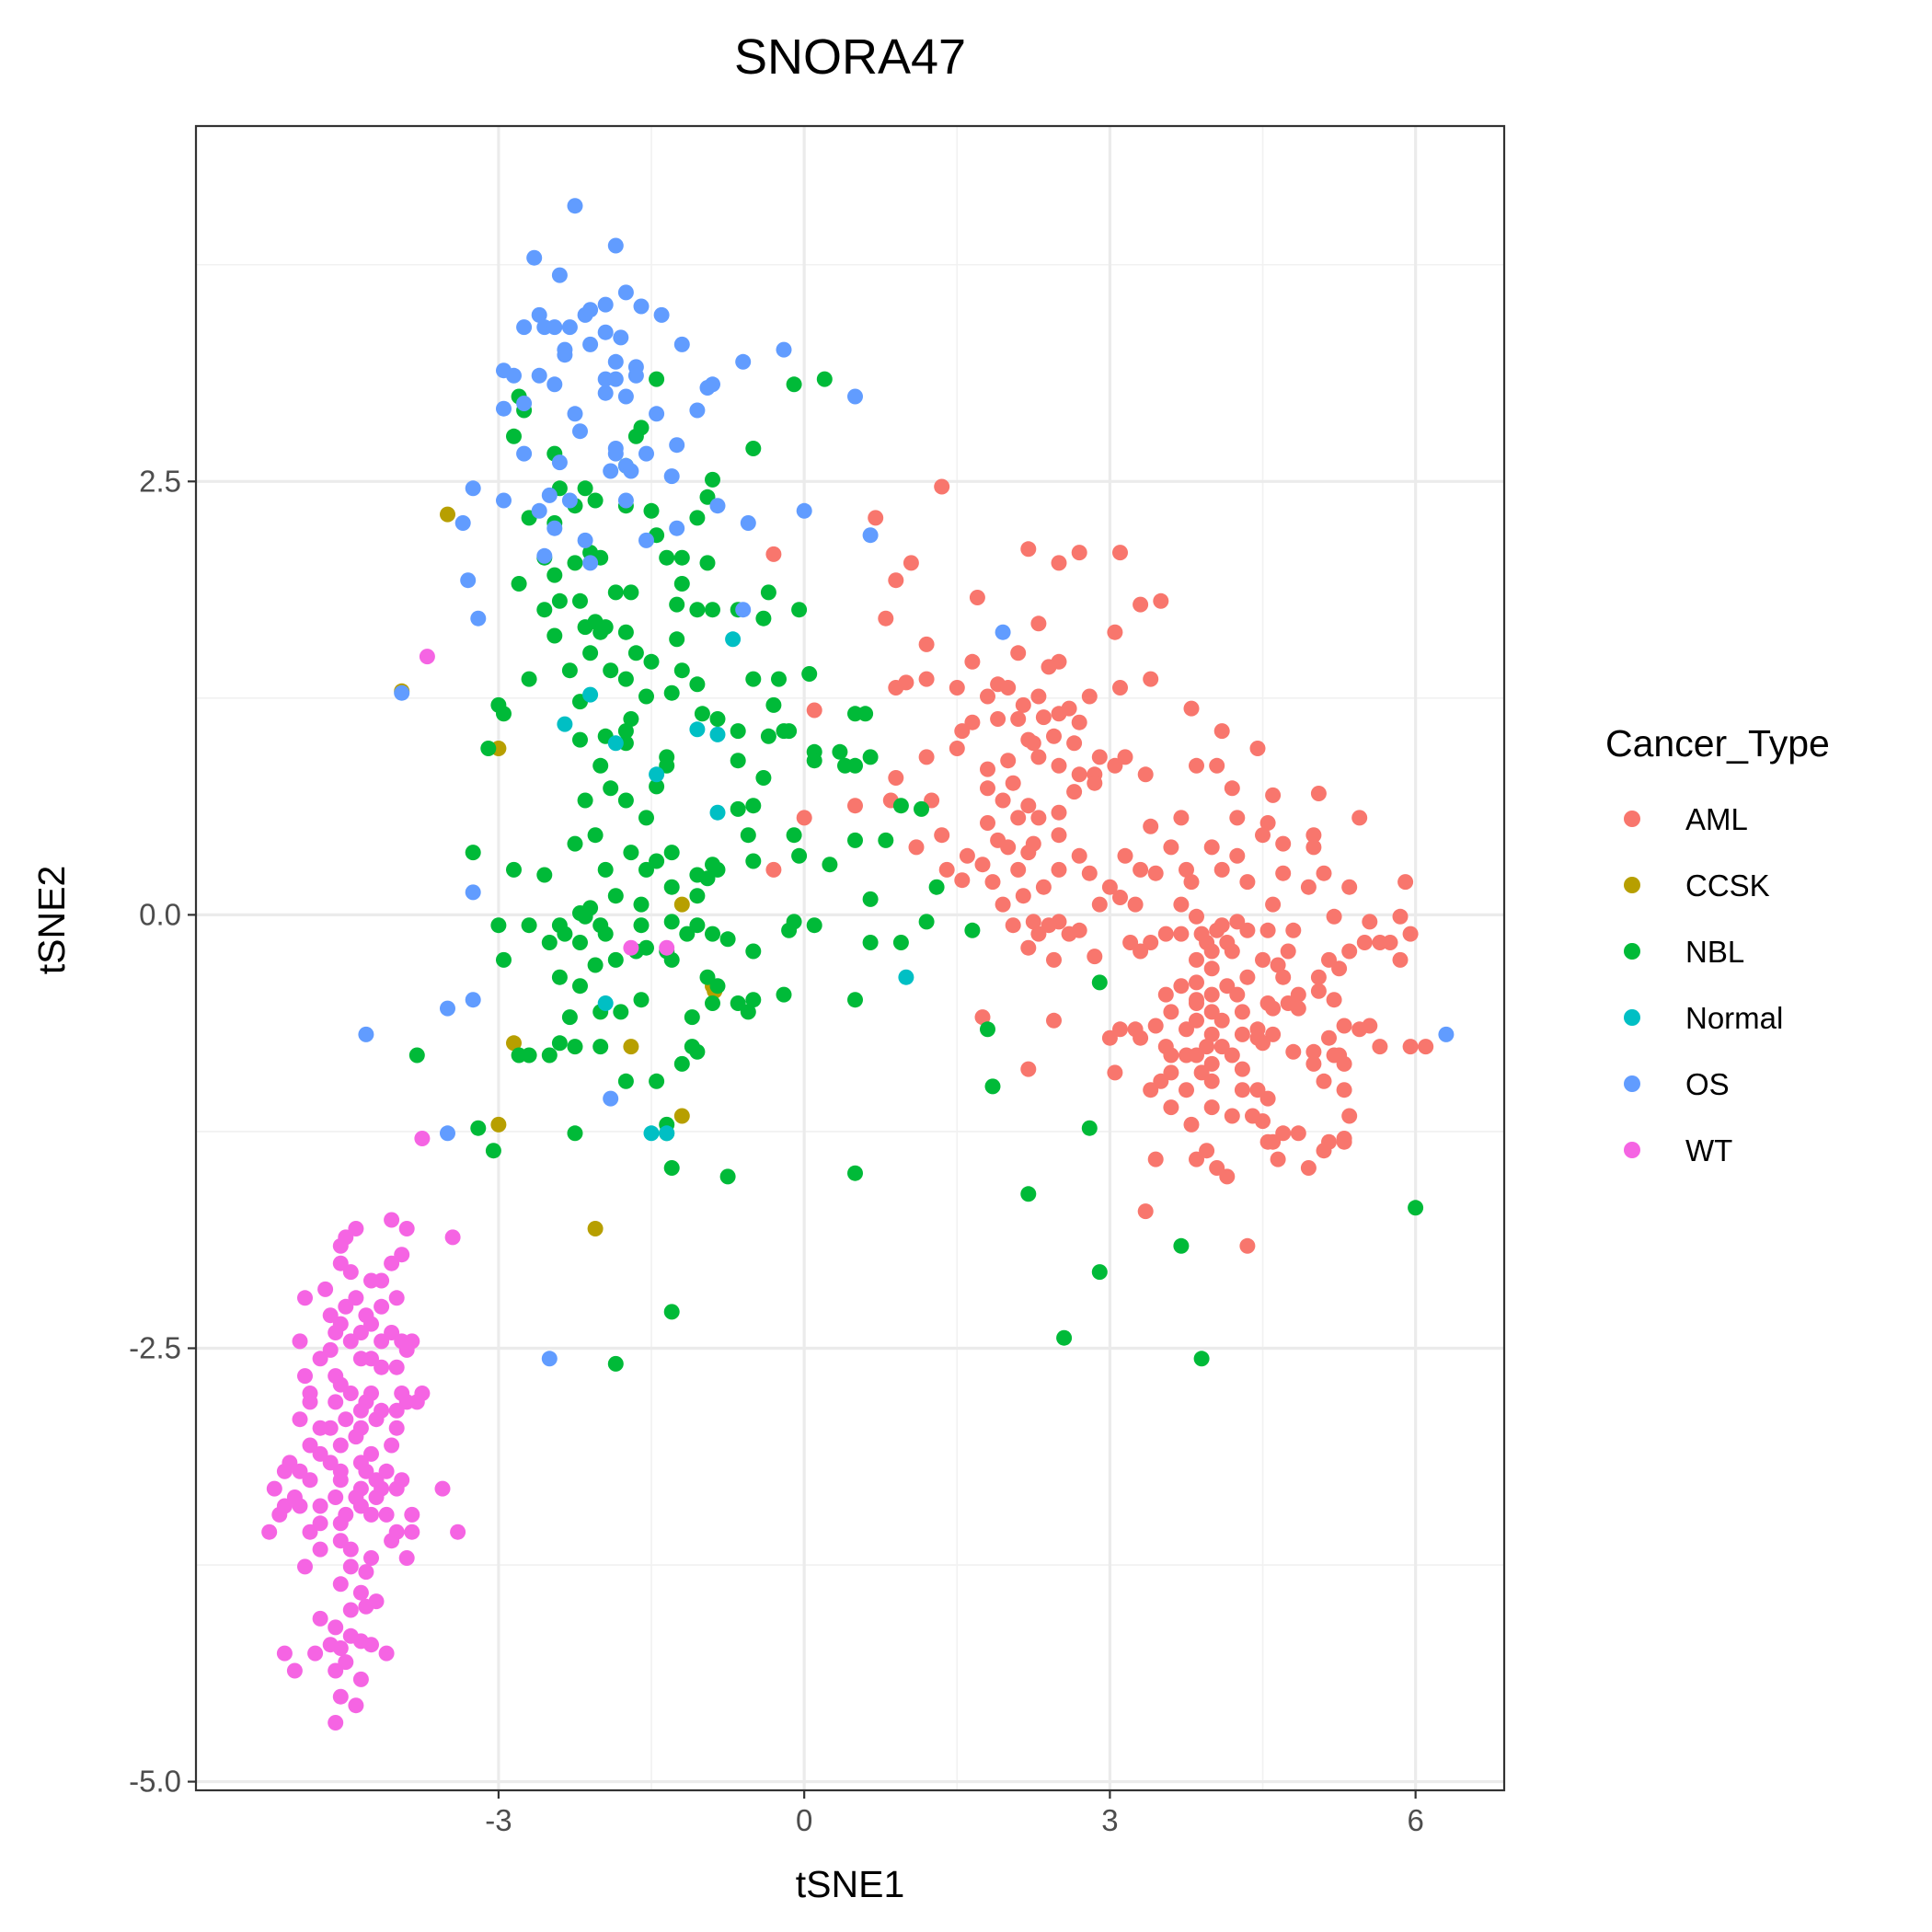  Describe the element at coordinates (681, 904) in the screenshot. I see `point-ccsk` at that location.